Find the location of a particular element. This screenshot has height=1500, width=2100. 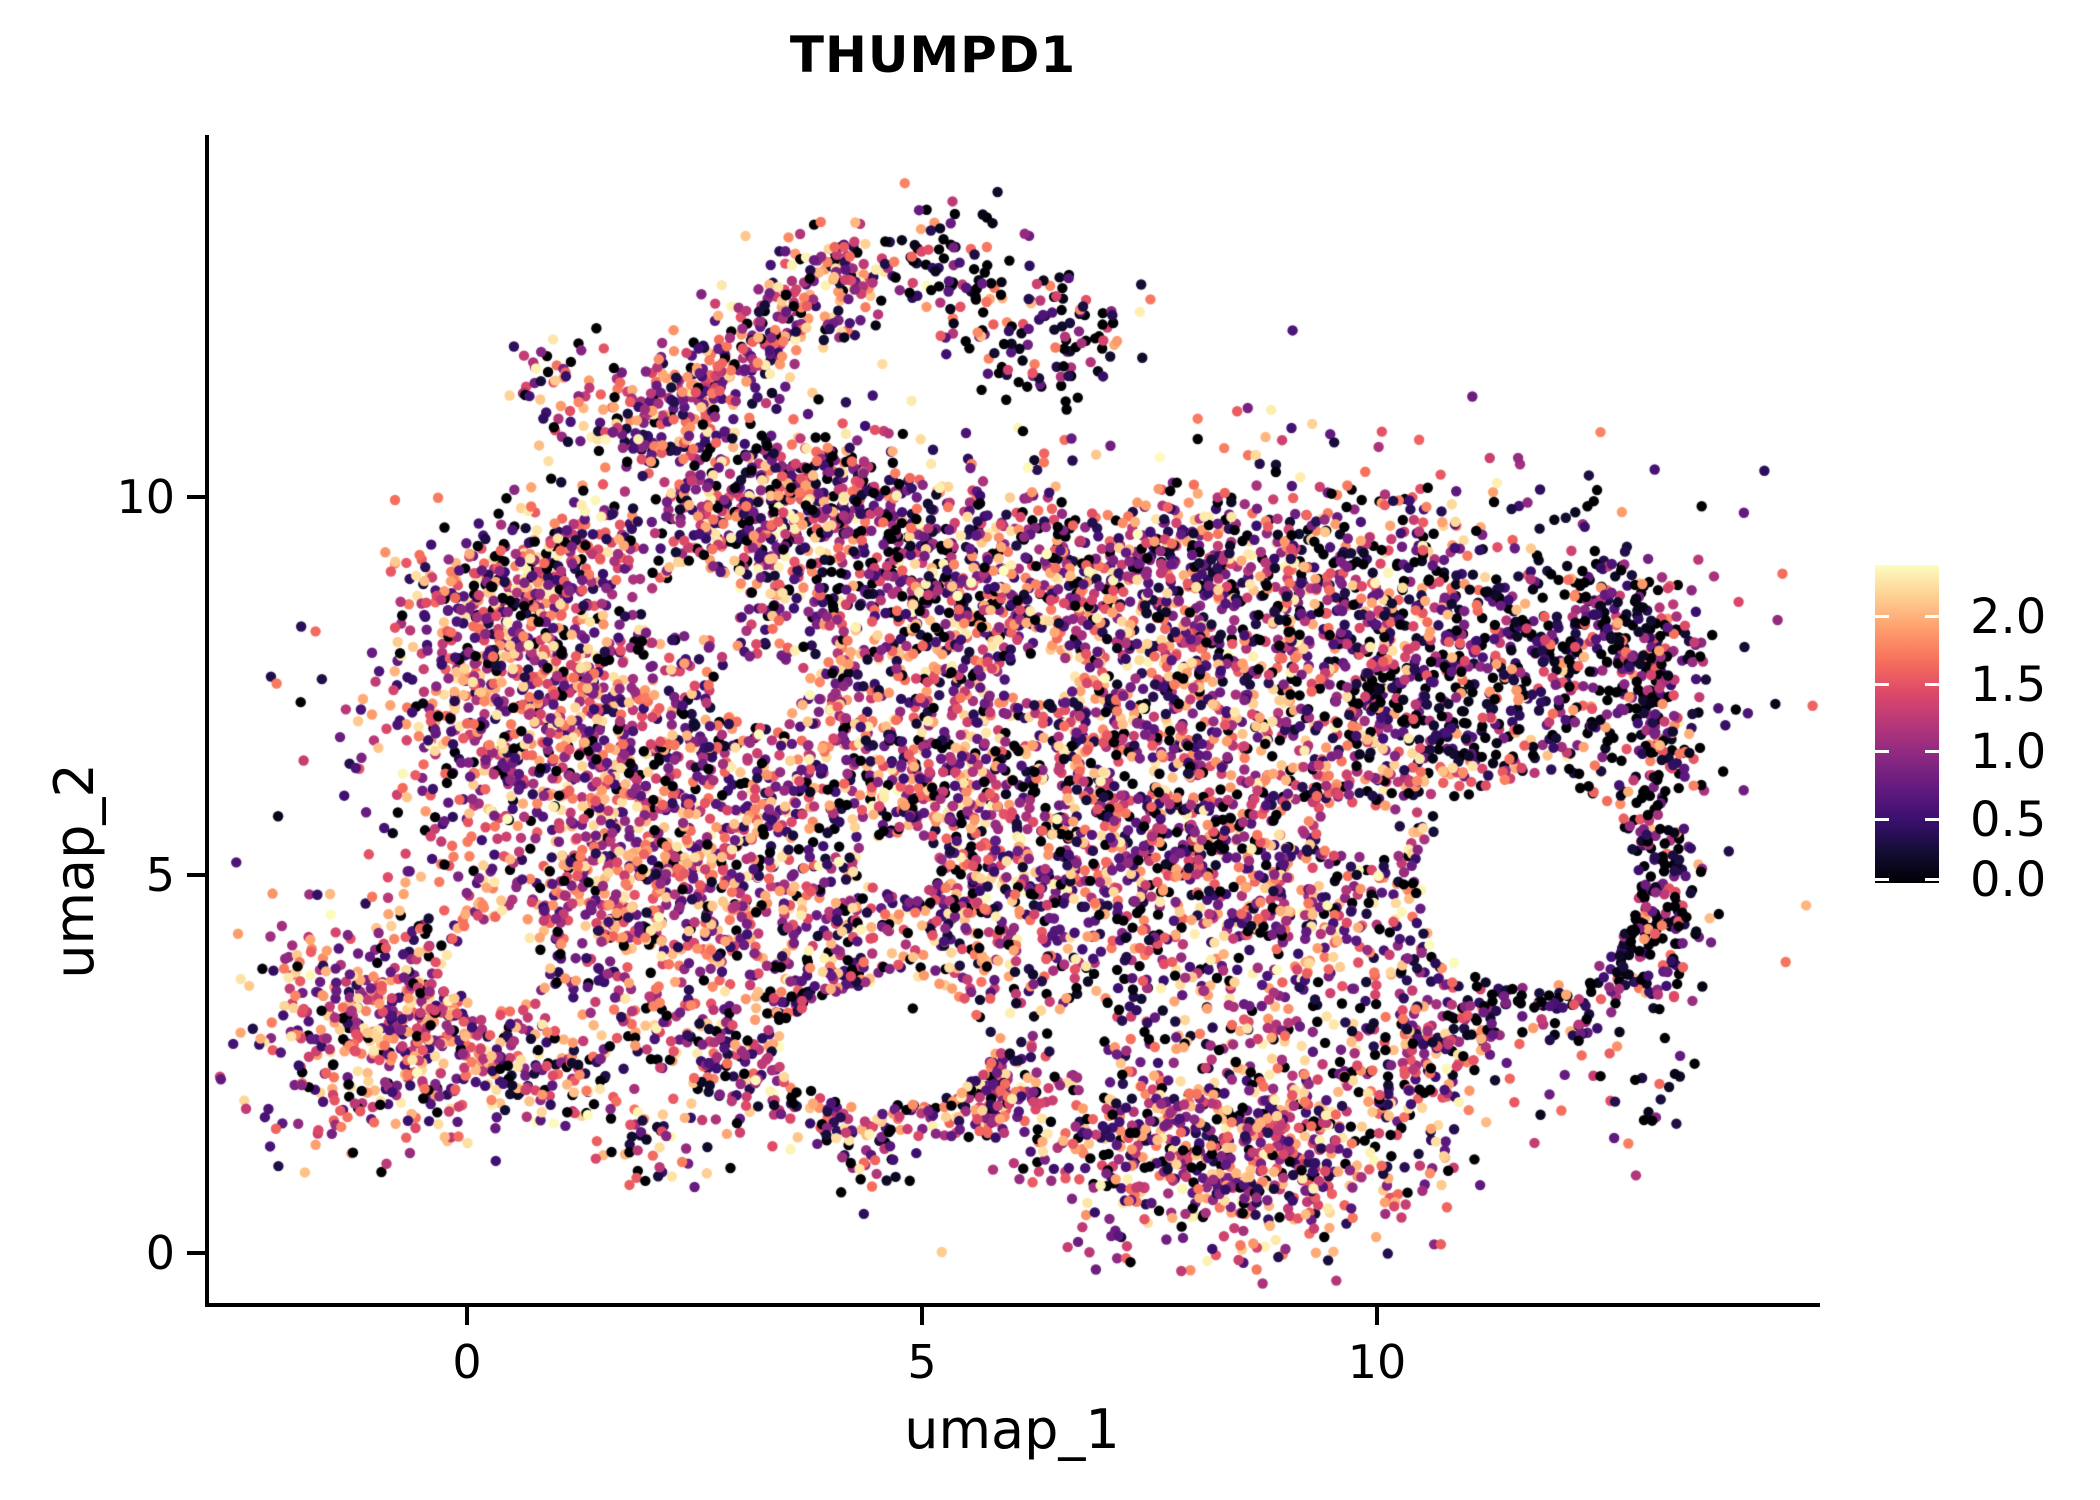

y-axis-title: umap_2 is located at coordinates (74, 871).